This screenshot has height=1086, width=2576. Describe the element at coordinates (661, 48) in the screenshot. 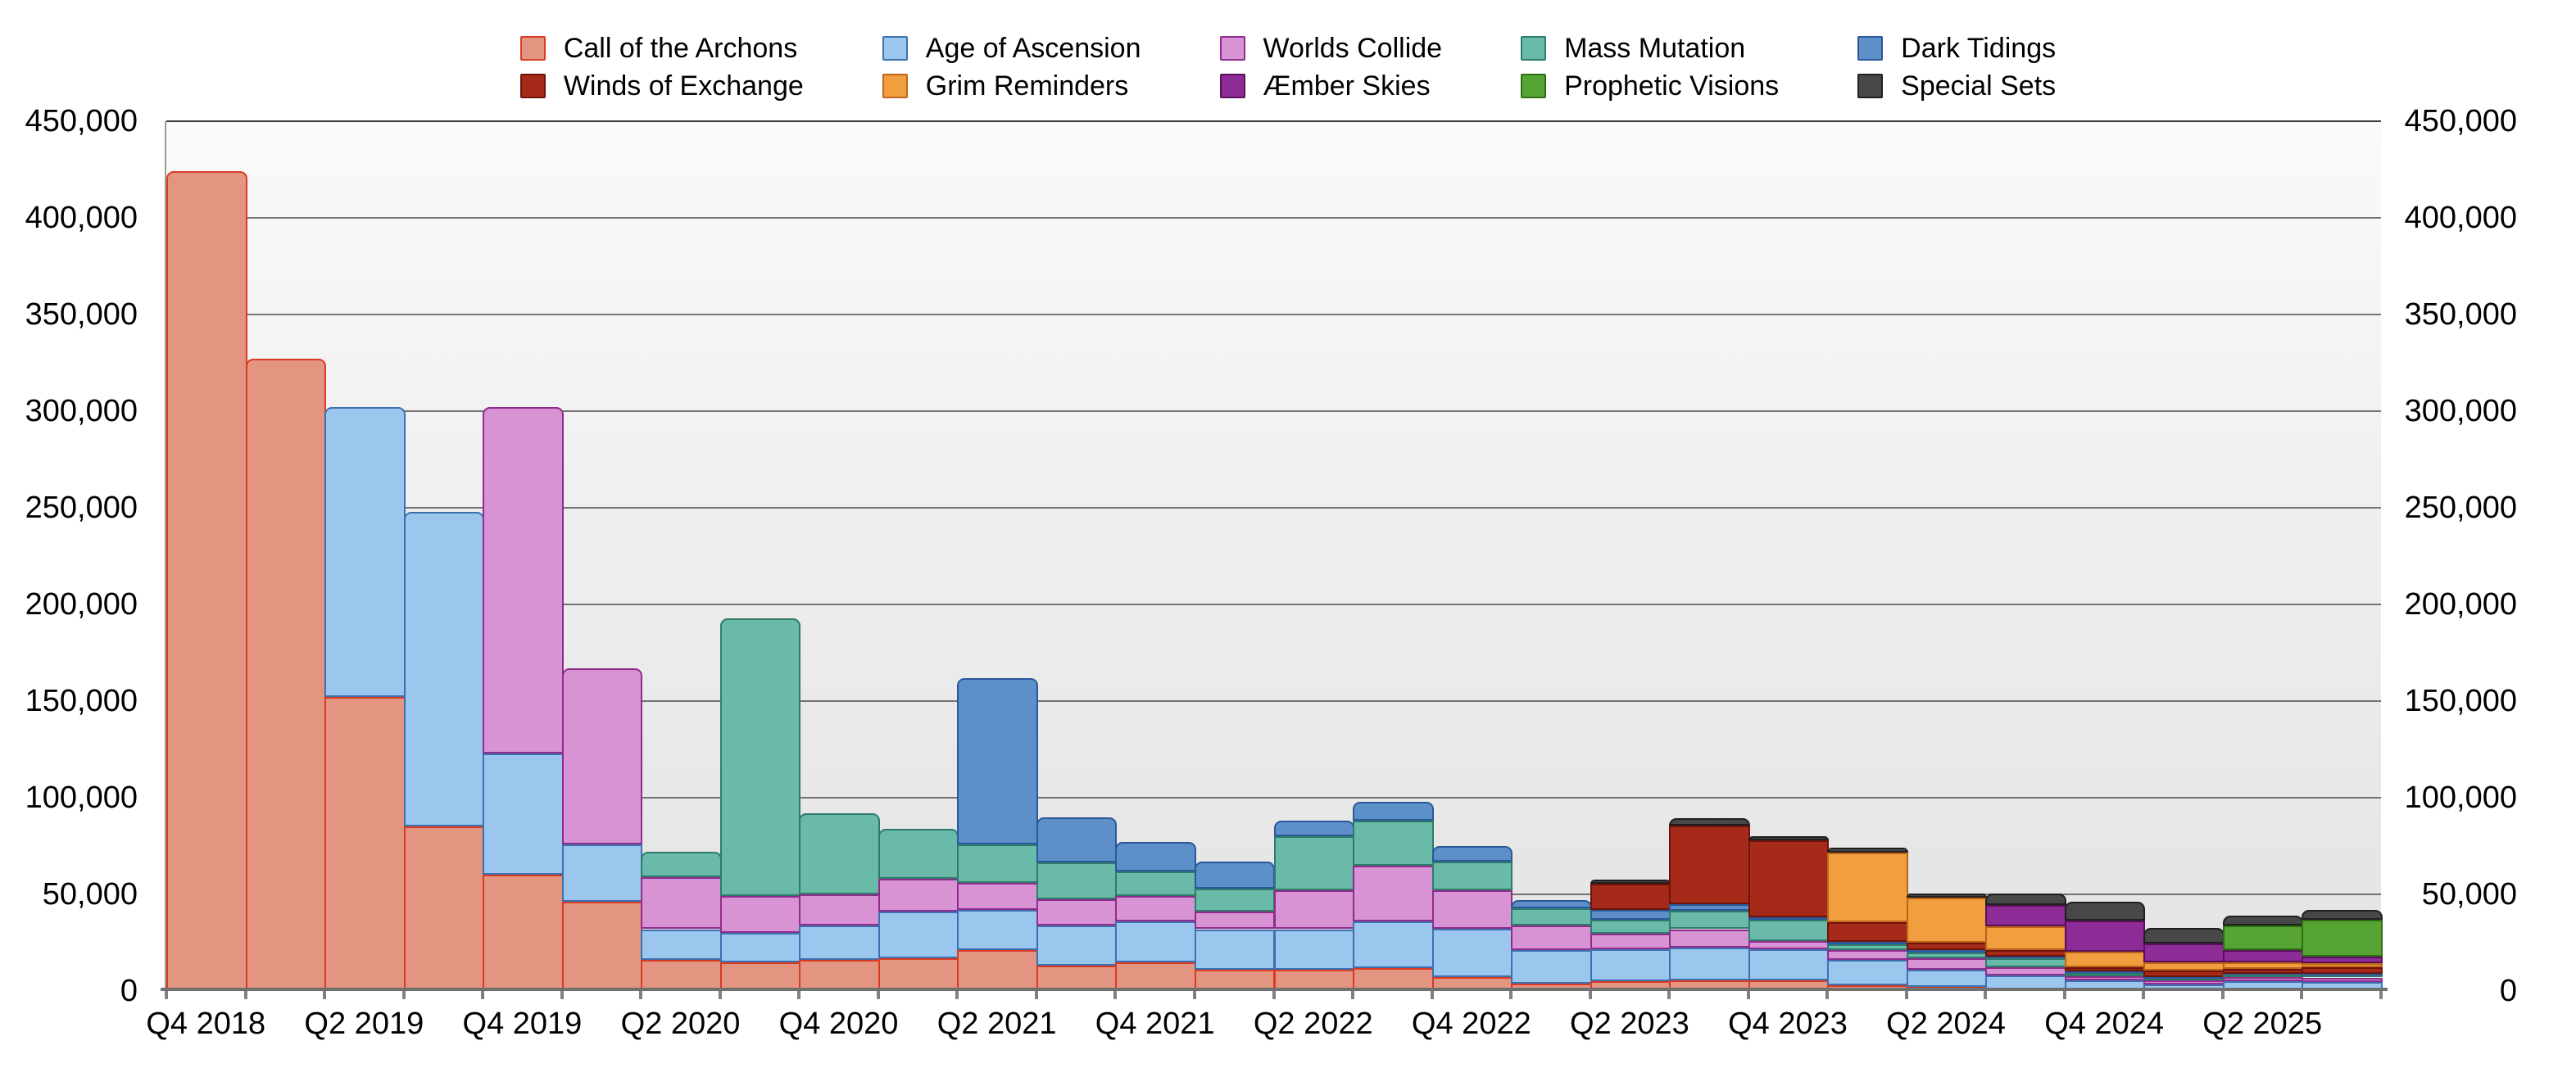

I see `legend-item: Call of the Archons` at that location.